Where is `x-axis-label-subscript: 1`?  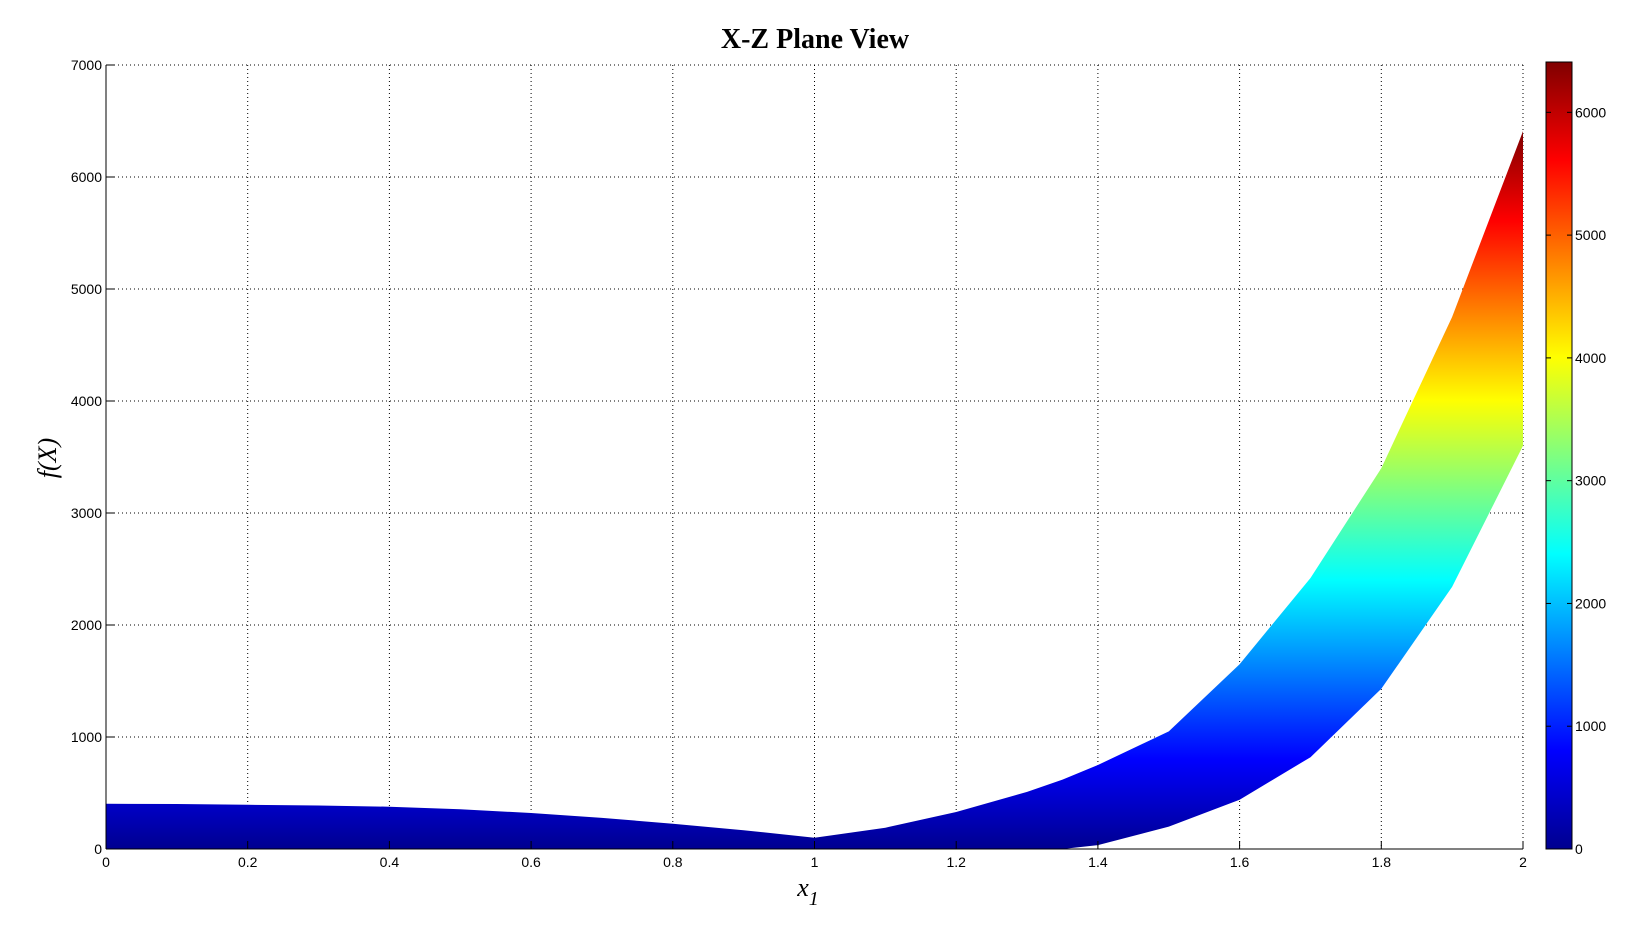
x-axis-label-subscript: 1 is located at coordinates (814, 899).